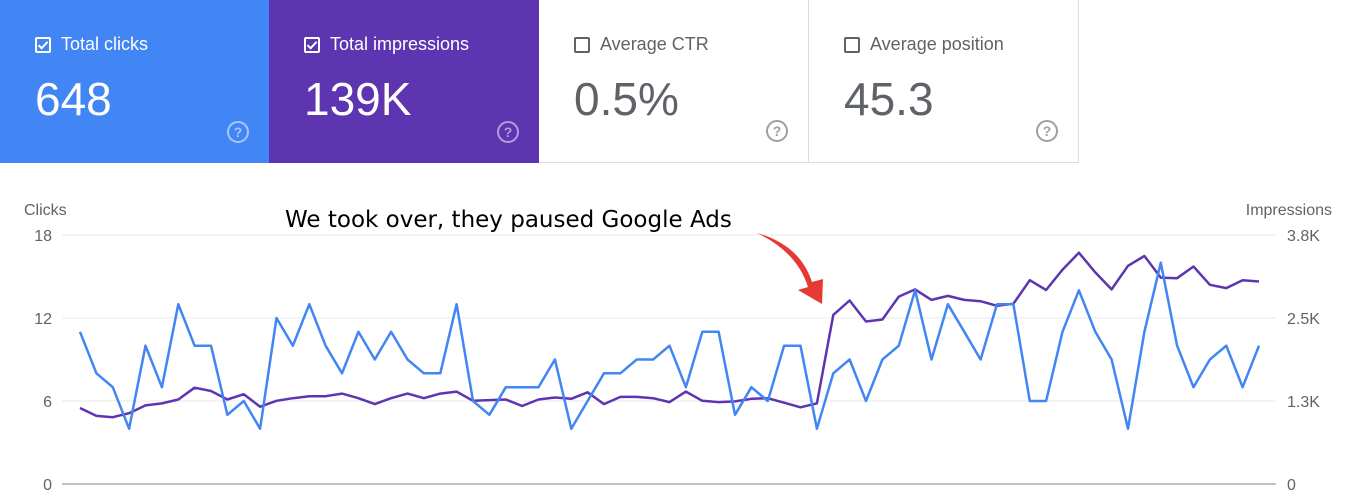  What do you see at coordinates (134, 81) in the screenshot?
I see `metric-card-total-clicks: Total clicks 648 ?` at bounding box center [134, 81].